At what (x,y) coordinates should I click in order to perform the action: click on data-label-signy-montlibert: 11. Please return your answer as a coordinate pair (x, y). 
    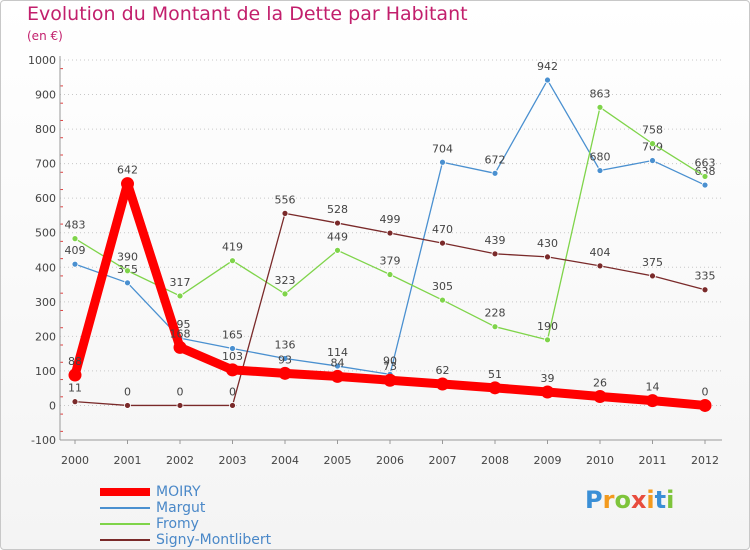
    Looking at the image, I should click on (75, 388).